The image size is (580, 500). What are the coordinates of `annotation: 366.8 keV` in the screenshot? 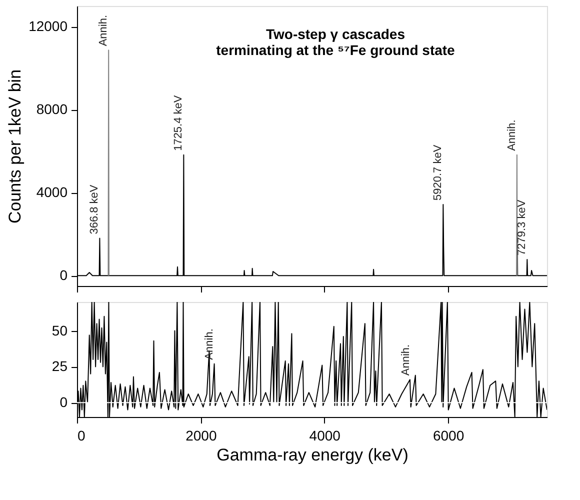 It's located at (94, 209).